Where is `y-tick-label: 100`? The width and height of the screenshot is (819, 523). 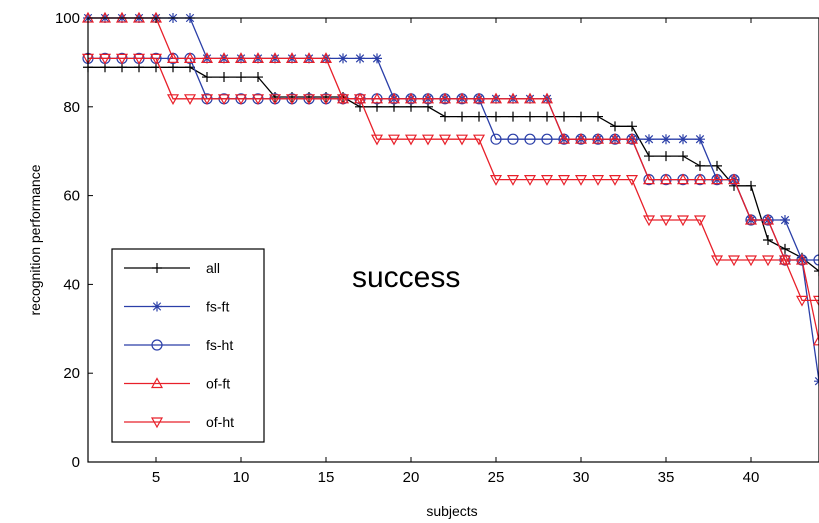
y-tick-label: 100 is located at coordinates (67, 18).